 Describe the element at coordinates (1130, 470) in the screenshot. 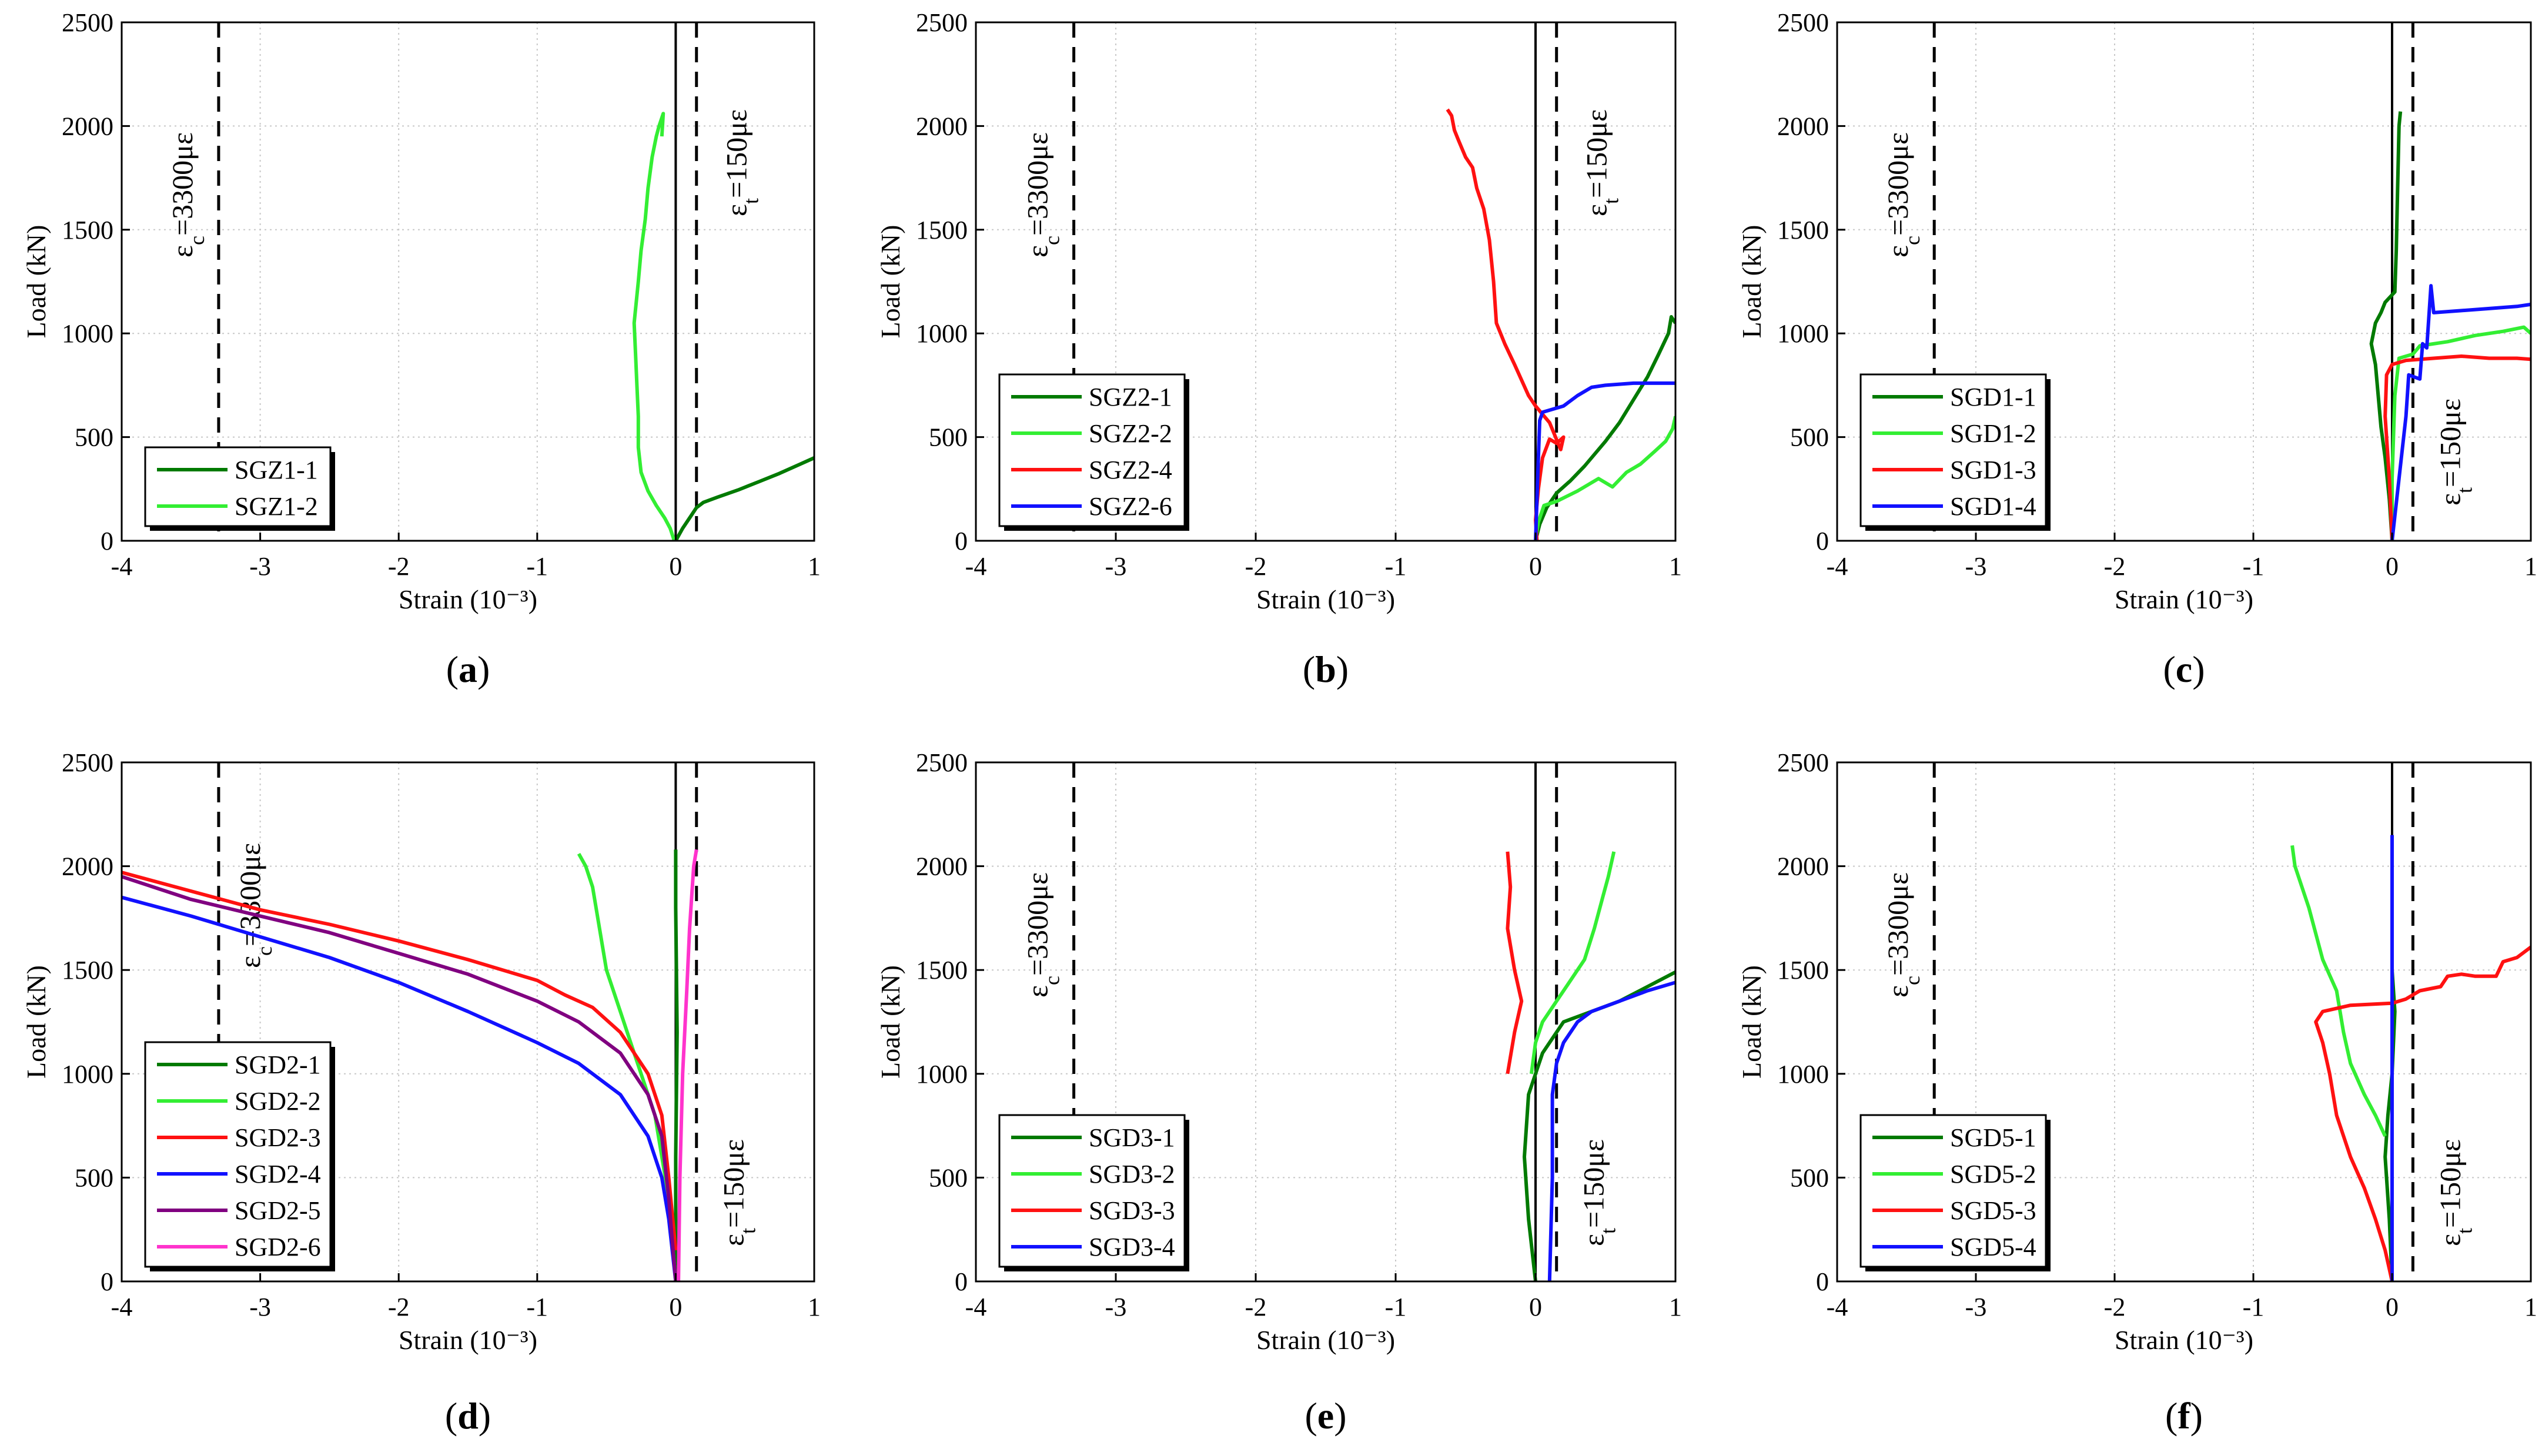

I see `legend-label: SGZ2-4` at that location.